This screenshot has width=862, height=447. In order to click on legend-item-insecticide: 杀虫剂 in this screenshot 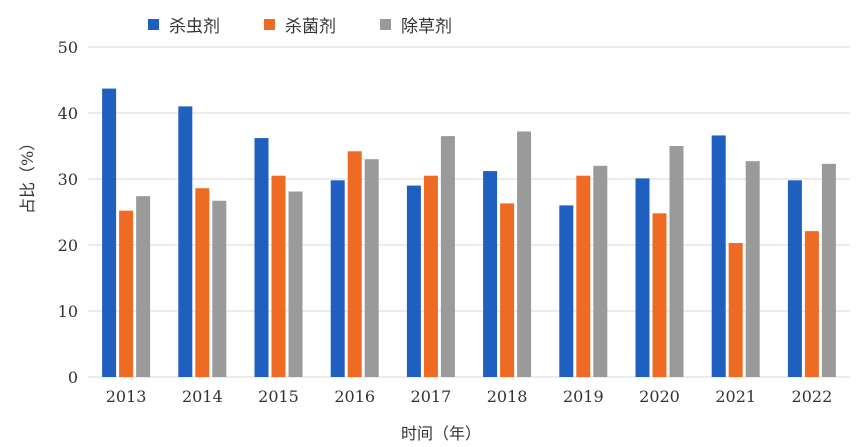, I will do `click(184, 24)`.